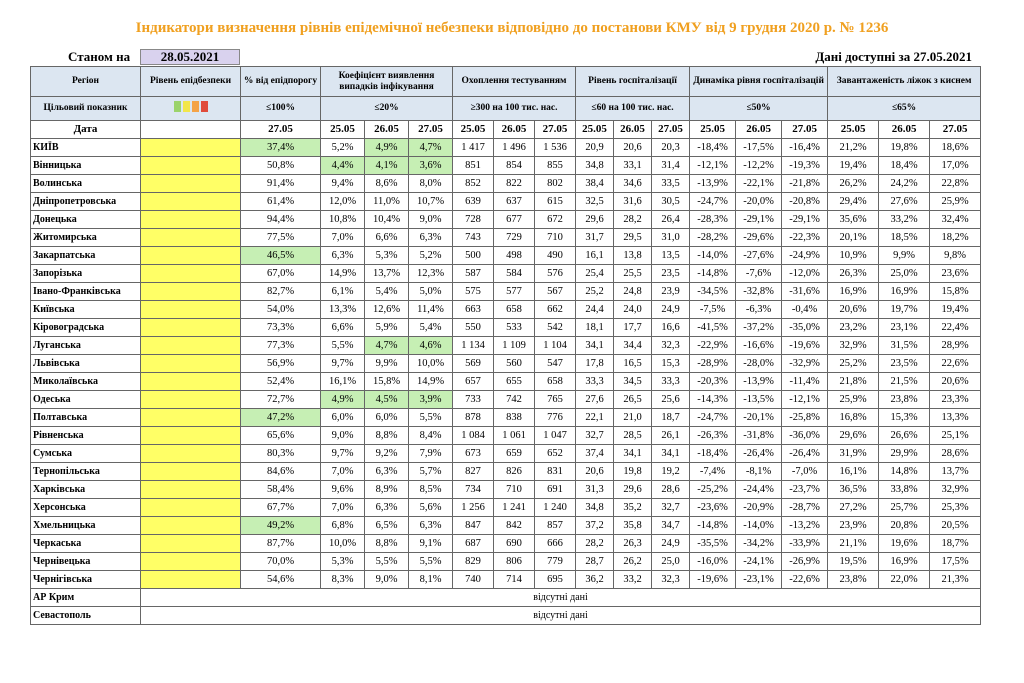 This screenshot has width=1024, height=683. I want to click on value-cell: 31,0, so click(671, 237).